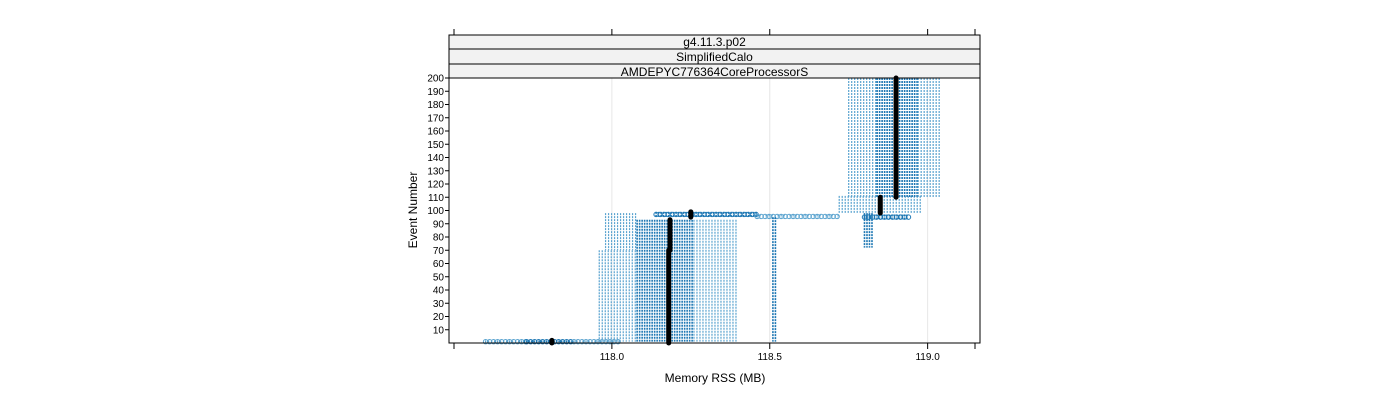 The height and width of the screenshot is (400, 1400). I want to click on x-axis-title: Memory RSS (MB), so click(715, 378).